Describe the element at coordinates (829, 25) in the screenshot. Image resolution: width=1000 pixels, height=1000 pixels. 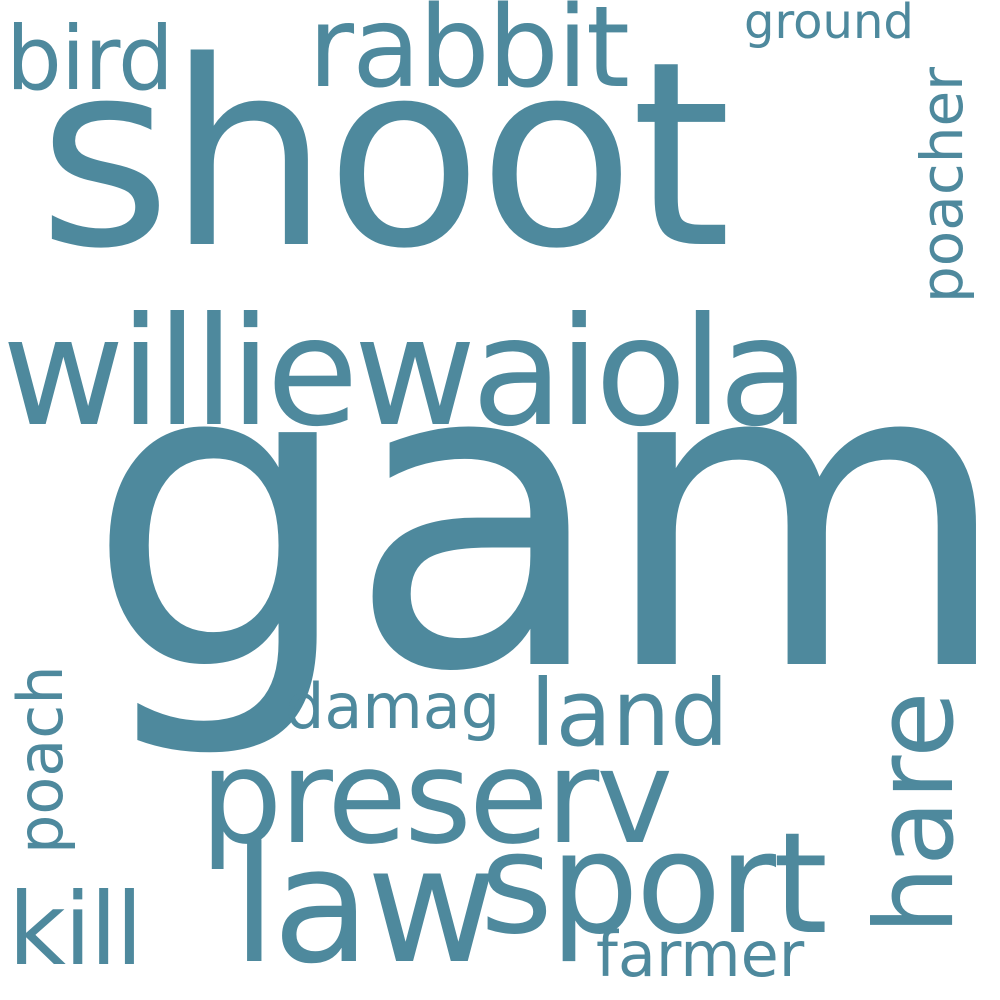
I see `word-ground: ground` at that location.